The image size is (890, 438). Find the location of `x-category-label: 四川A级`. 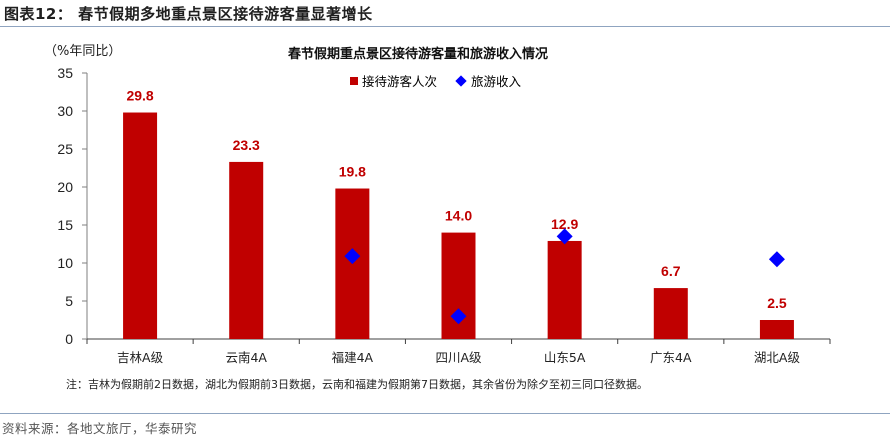

x-category-label: 四川A级 is located at coordinates (458, 357).